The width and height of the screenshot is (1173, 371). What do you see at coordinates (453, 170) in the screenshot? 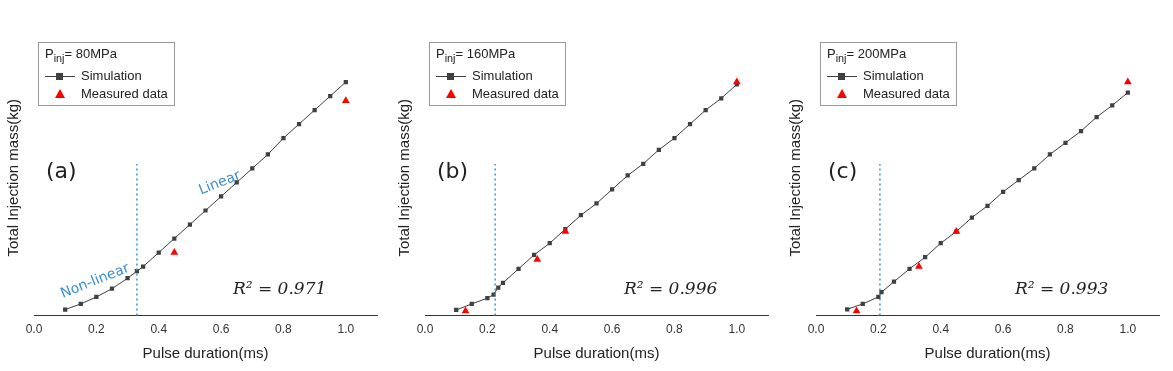
I see `annotation: (b)` at bounding box center [453, 170].